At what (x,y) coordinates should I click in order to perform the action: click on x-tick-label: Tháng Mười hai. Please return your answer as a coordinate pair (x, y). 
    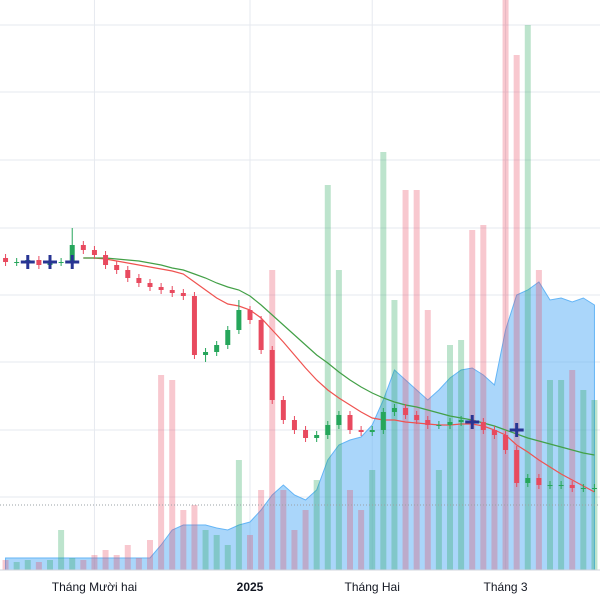
    Looking at the image, I should click on (94, 587).